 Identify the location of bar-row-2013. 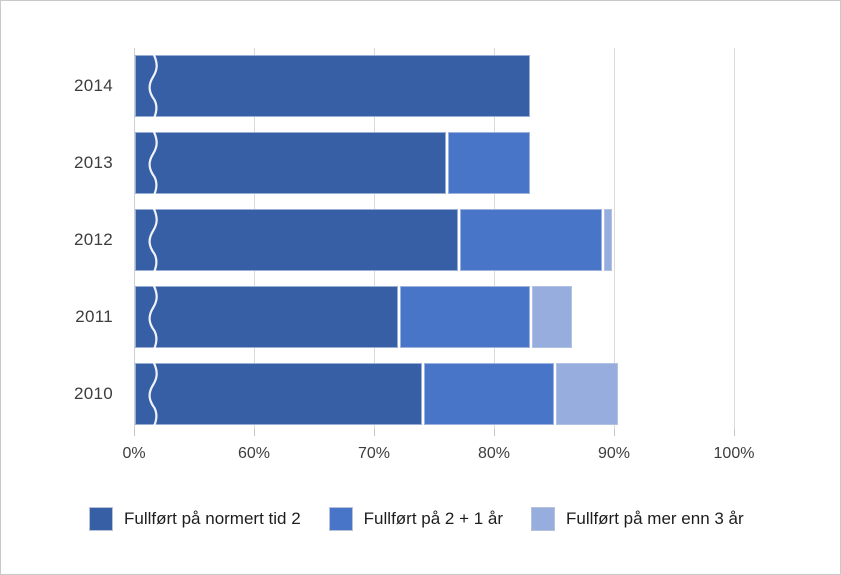
(435, 163).